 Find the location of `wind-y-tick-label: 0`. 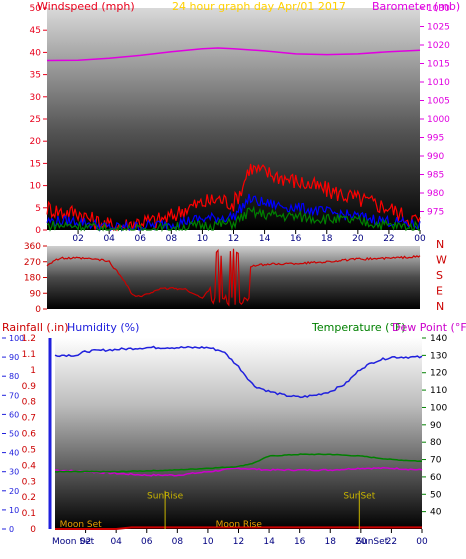

wind-y-tick-label: 0 is located at coordinates (38, 231).